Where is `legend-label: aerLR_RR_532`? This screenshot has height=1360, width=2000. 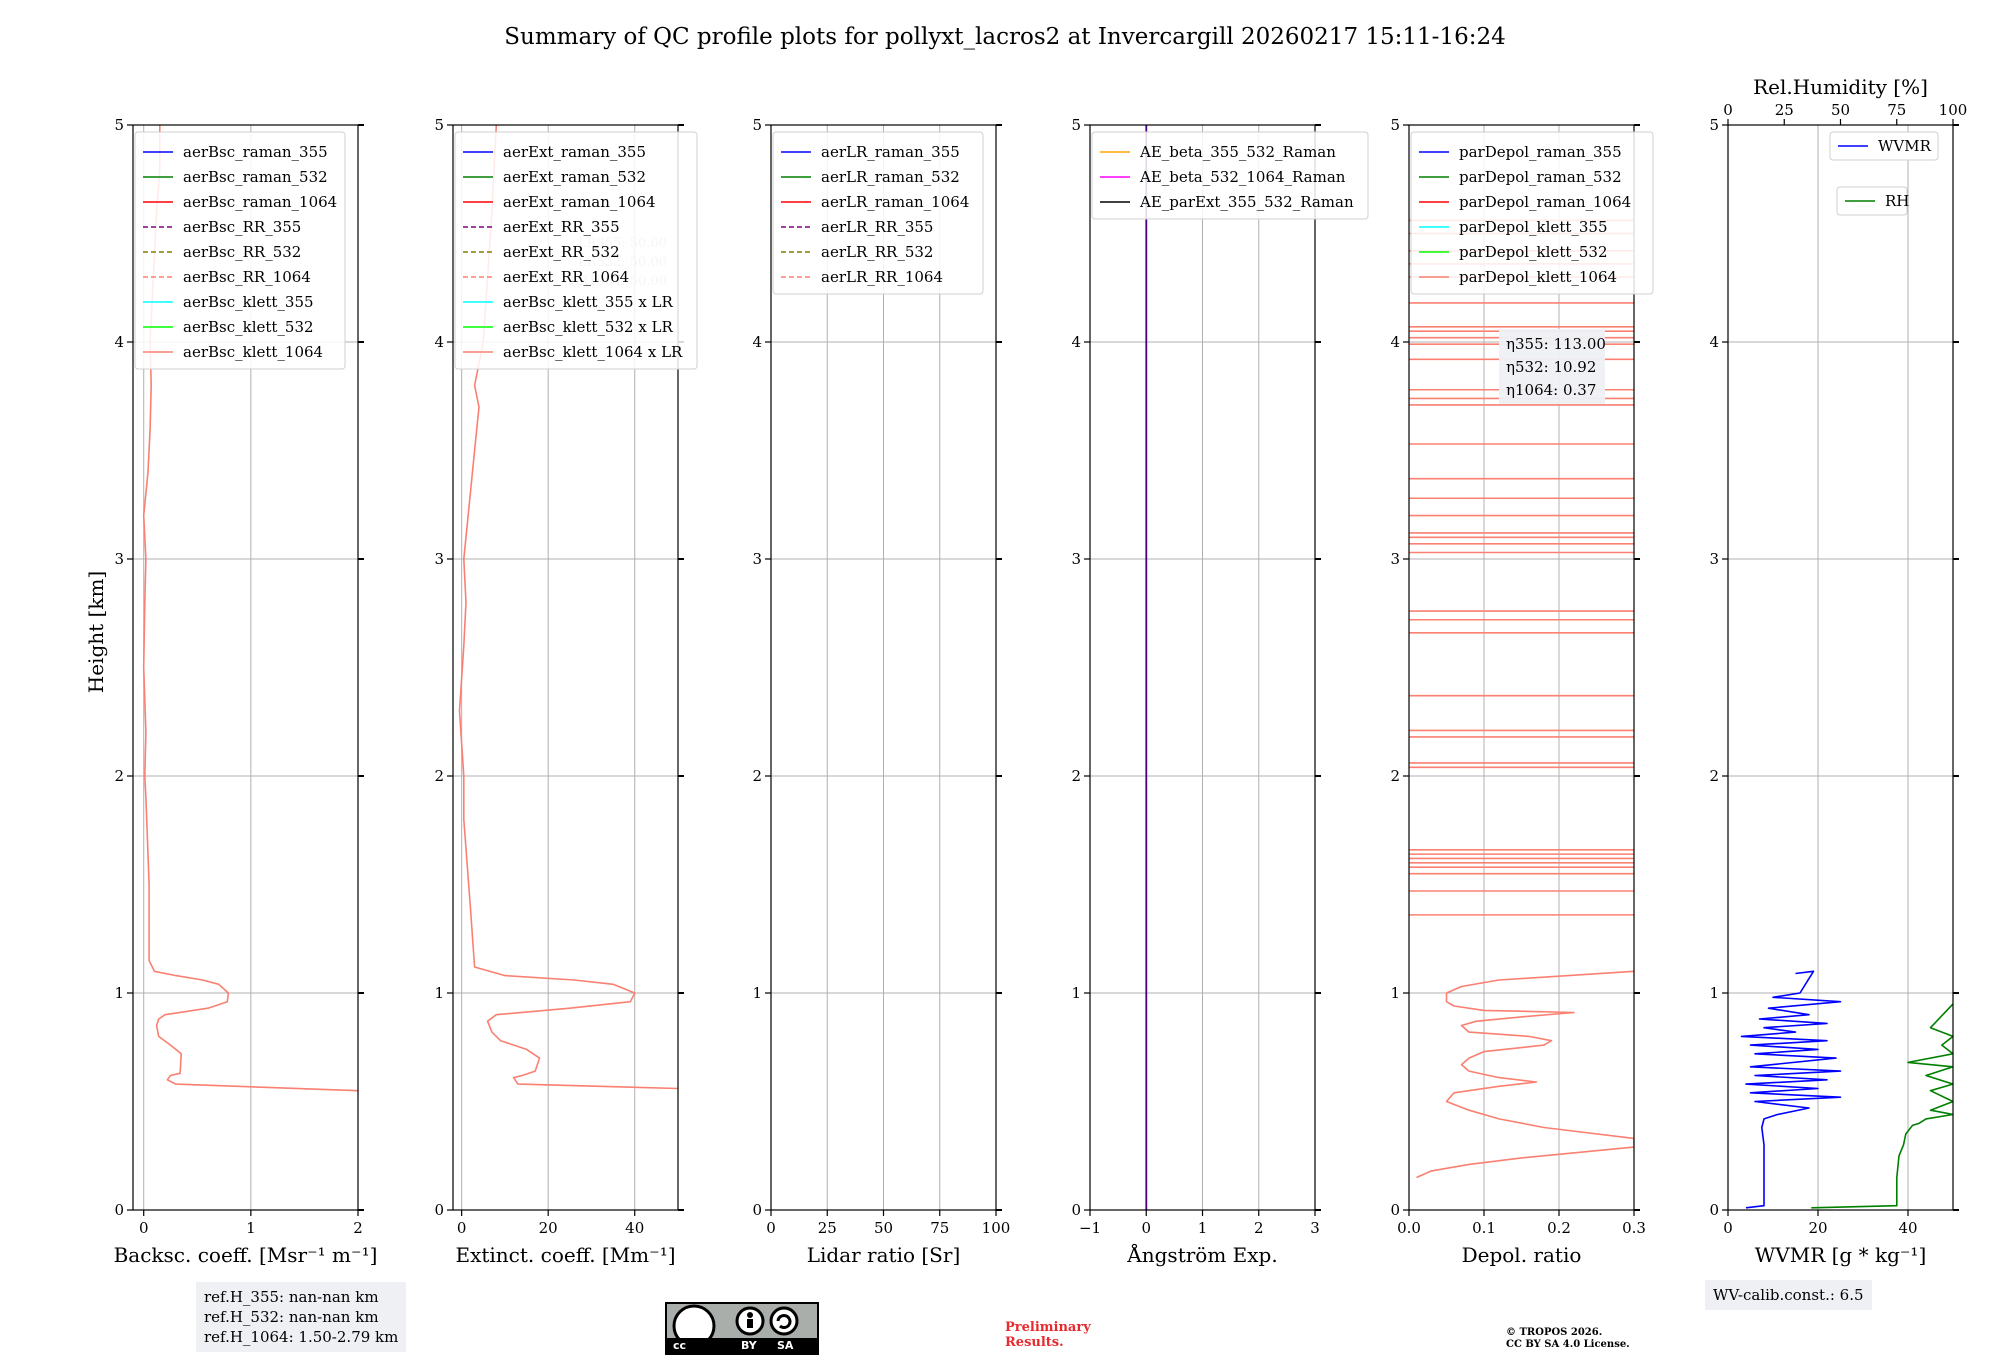
legend-label: aerLR_RR_532 is located at coordinates (877, 252).